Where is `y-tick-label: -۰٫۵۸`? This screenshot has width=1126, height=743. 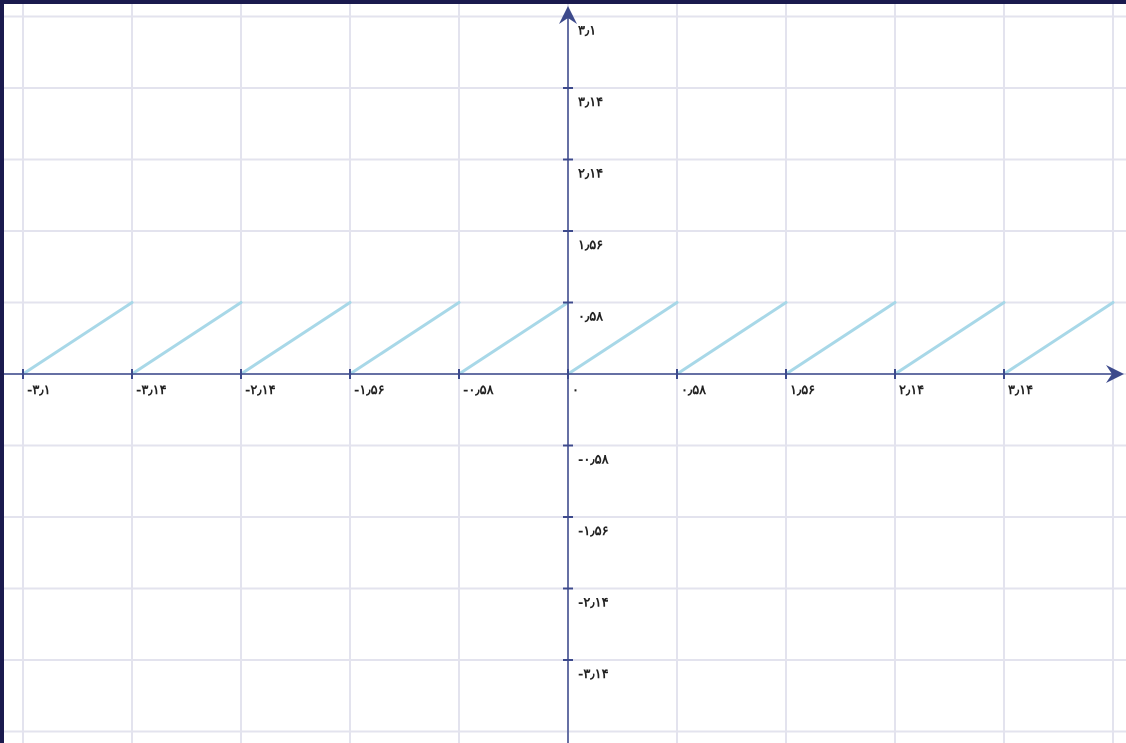 y-tick-label: -۰٫۵۸ is located at coordinates (594, 460).